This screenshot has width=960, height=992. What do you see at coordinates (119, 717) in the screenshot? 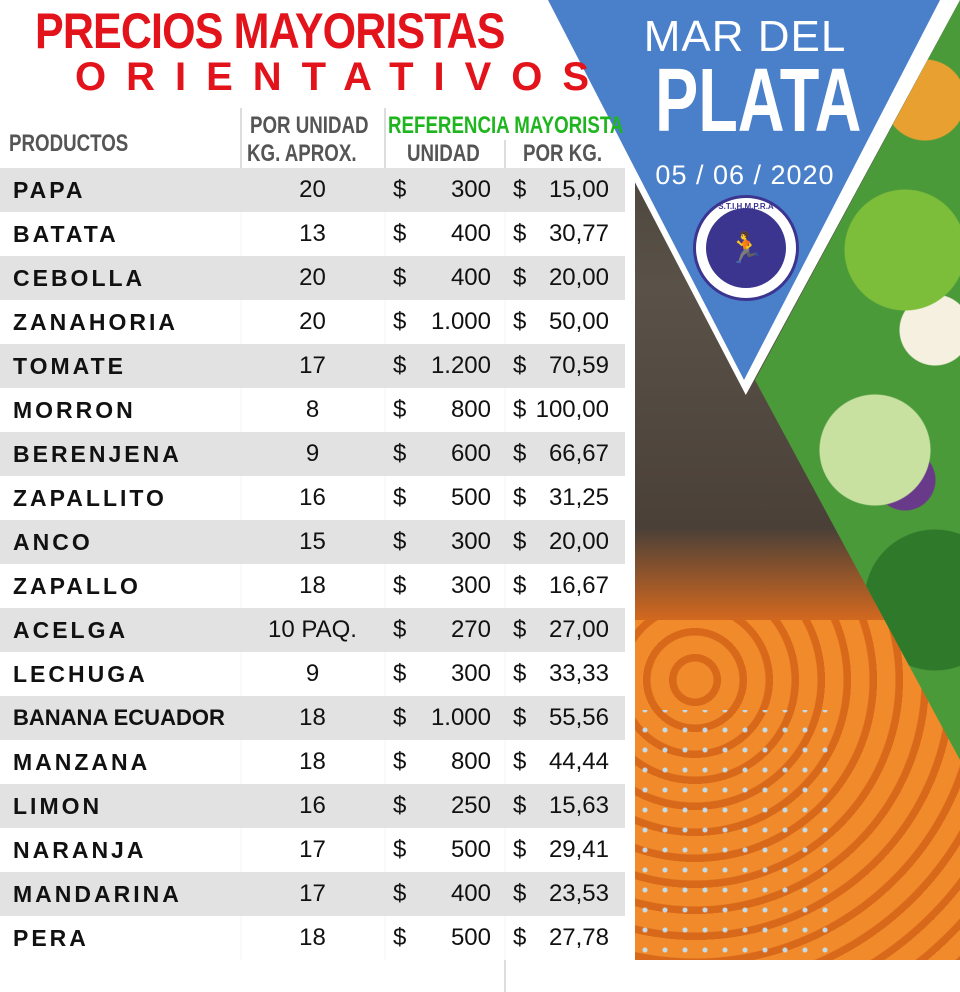
I see `product-name: BANANA ECUADOR` at bounding box center [119, 717].